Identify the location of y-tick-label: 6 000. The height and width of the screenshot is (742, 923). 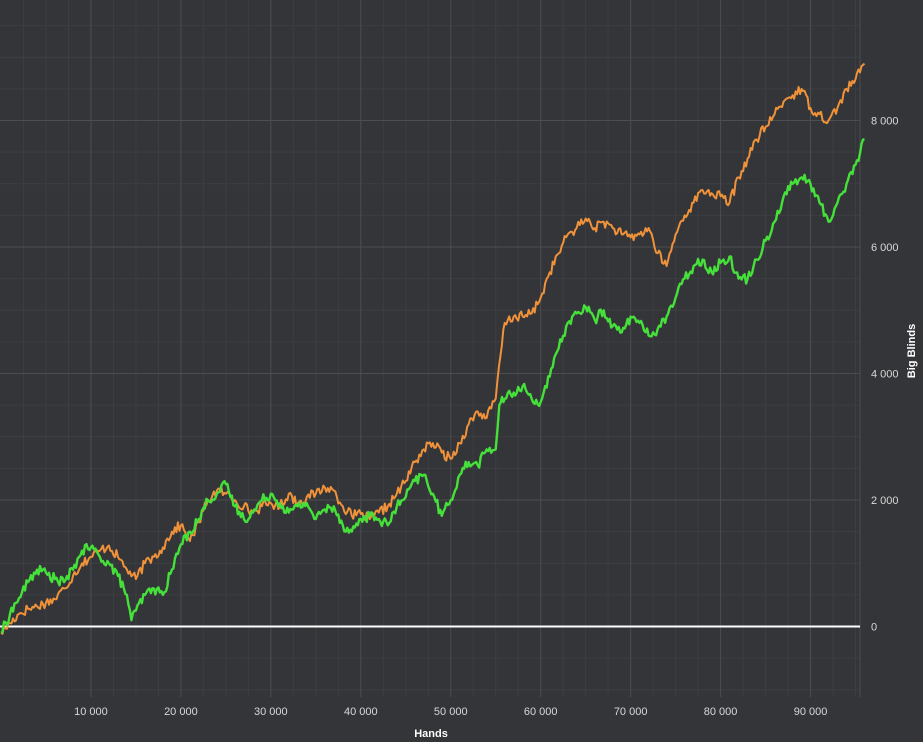
(885, 248).